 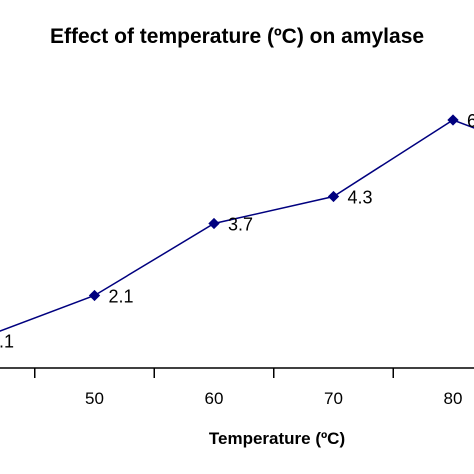 What do you see at coordinates (453, 398) in the screenshot?
I see `x-tick-label: 80` at bounding box center [453, 398].